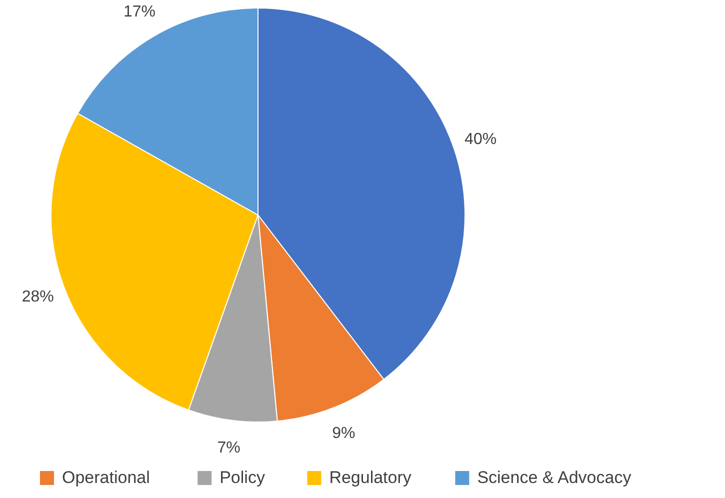 This screenshot has width=725, height=498. What do you see at coordinates (480, 139) in the screenshot?
I see `data-label: 40%` at bounding box center [480, 139].